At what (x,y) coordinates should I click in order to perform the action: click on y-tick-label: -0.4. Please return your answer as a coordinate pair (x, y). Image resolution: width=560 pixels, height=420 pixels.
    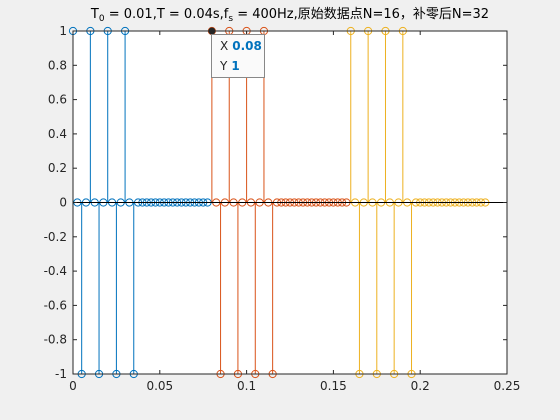
    Looking at the image, I should click on (55, 271).